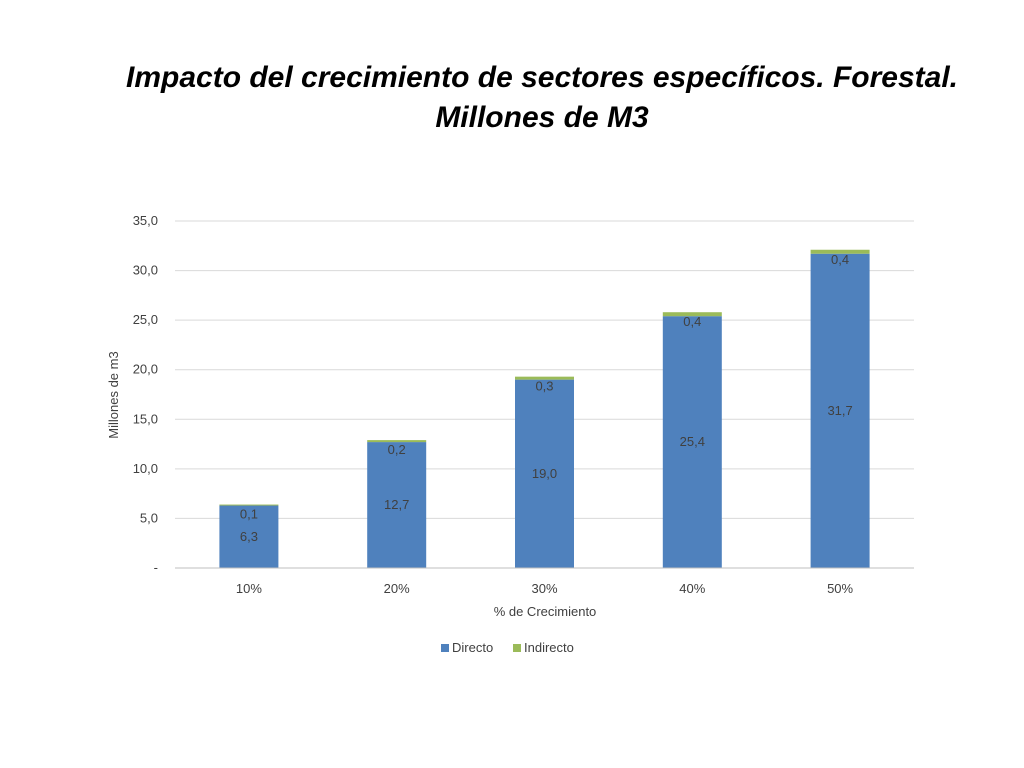 The width and height of the screenshot is (1024, 768). What do you see at coordinates (445, 648) in the screenshot?
I see `legend-swatch-directo` at bounding box center [445, 648].